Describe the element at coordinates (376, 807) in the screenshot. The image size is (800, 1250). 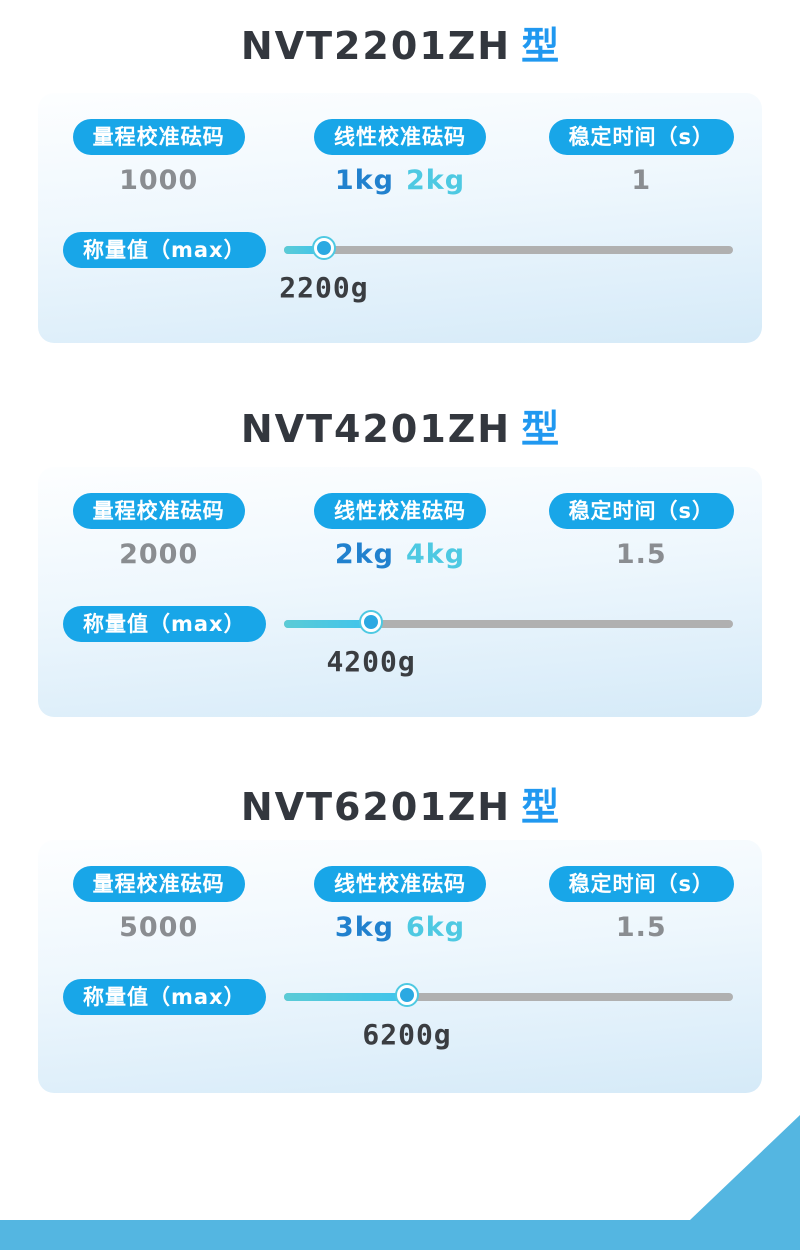
I see `model-name: NVT6201ZH` at that location.